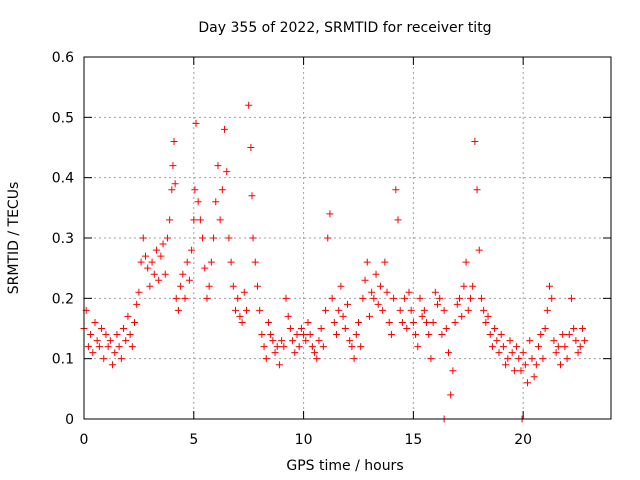 The image size is (640, 480). I want to click on y-tick-label: 0.3, so click(63, 239).